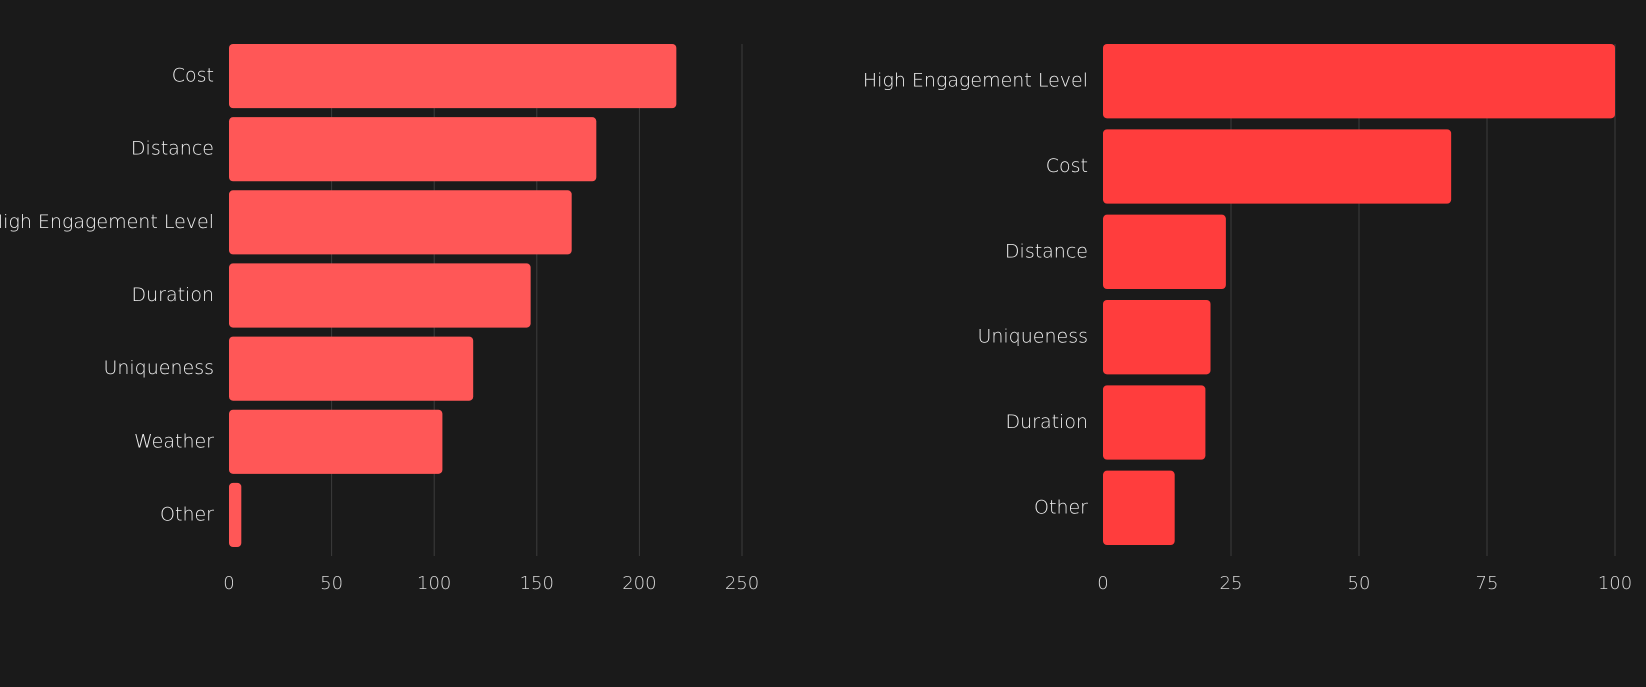  What do you see at coordinates (1487, 583) in the screenshot?
I see `right-x-tick-label-3: 75` at bounding box center [1487, 583].